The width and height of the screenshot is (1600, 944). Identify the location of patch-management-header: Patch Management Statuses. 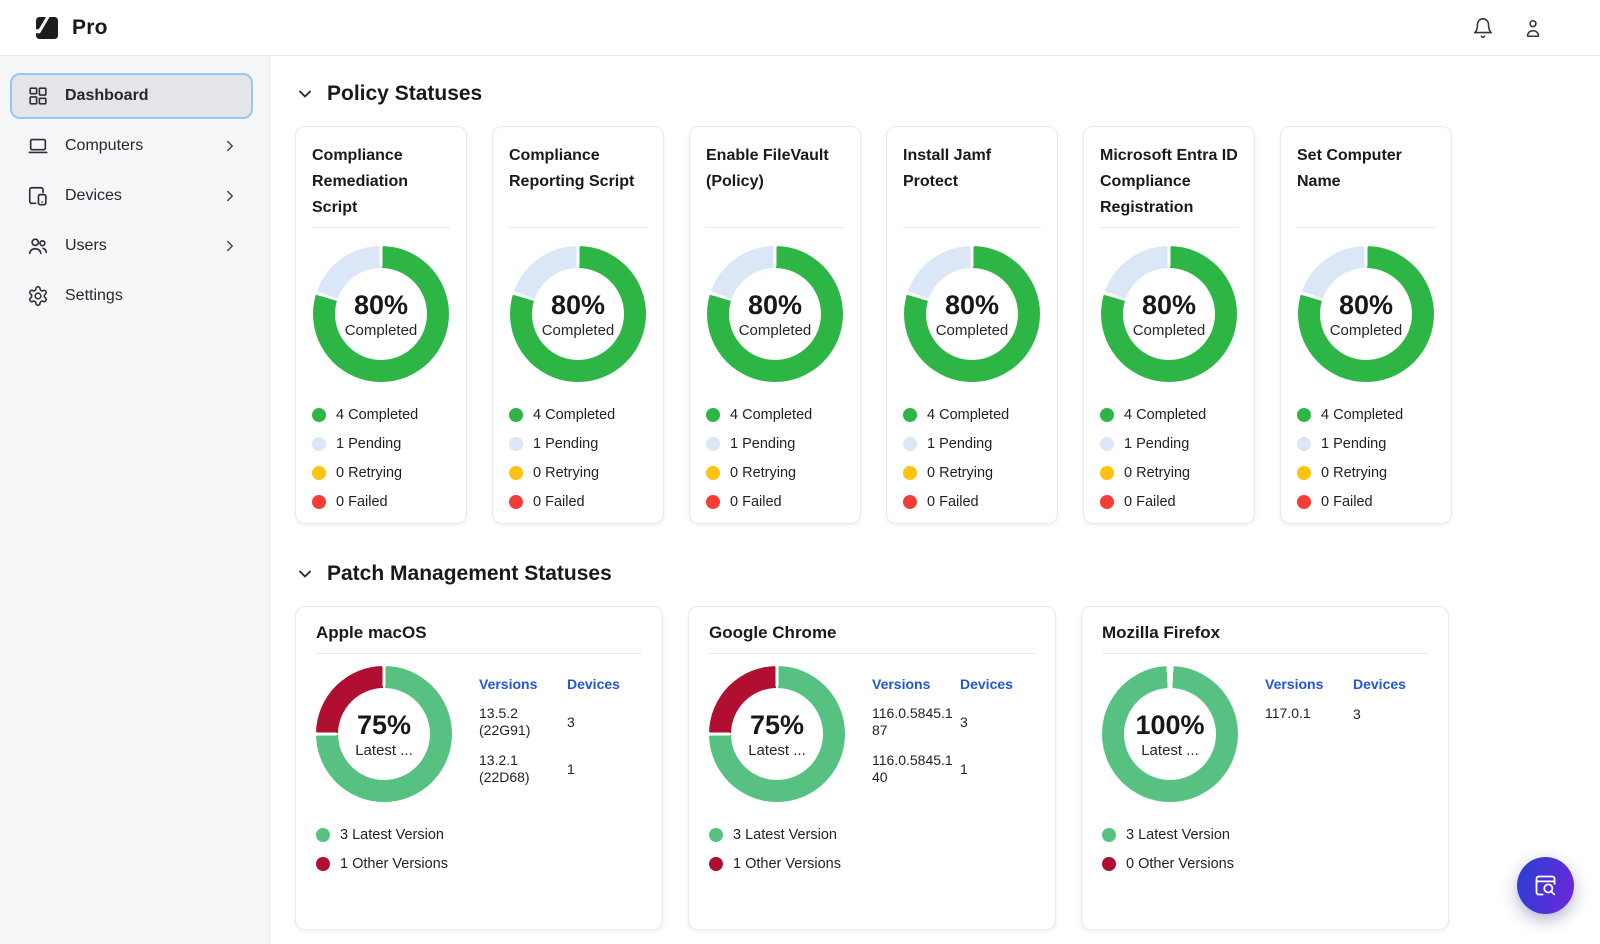
(947, 574).